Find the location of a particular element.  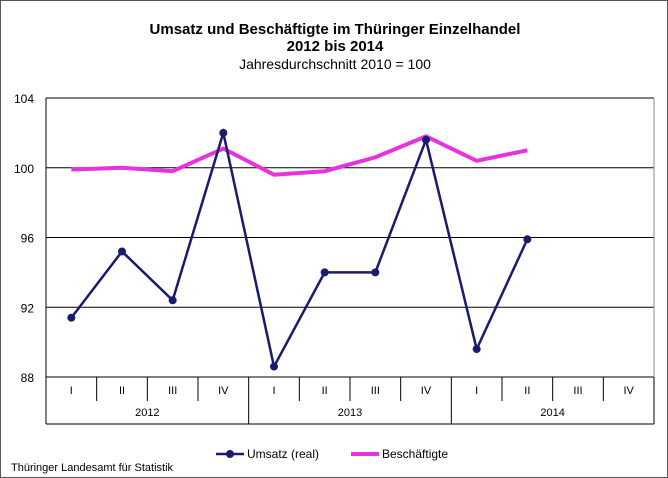

y-tick-label: 88 is located at coordinates (28, 378).